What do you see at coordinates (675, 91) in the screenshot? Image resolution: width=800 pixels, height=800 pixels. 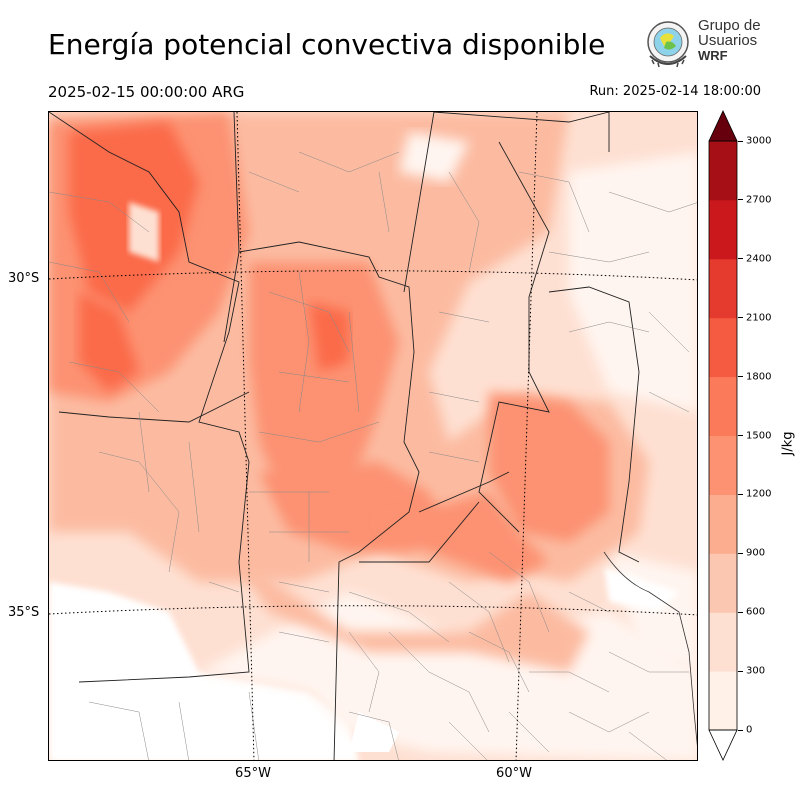 I see `run-time: Run: 2025-02-14 18:00:00` at bounding box center [675, 91].